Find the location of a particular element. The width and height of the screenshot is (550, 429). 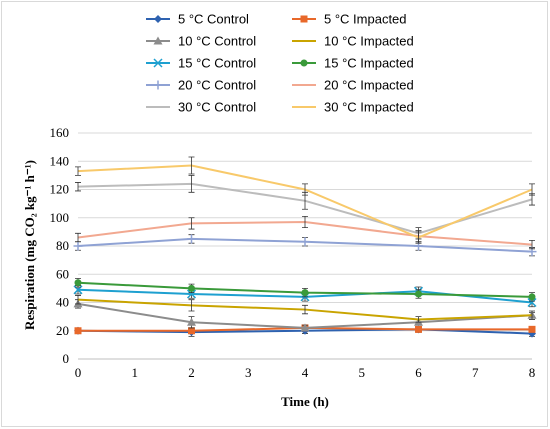

y-tick-label: 20 is located at coordinates (62, 330).